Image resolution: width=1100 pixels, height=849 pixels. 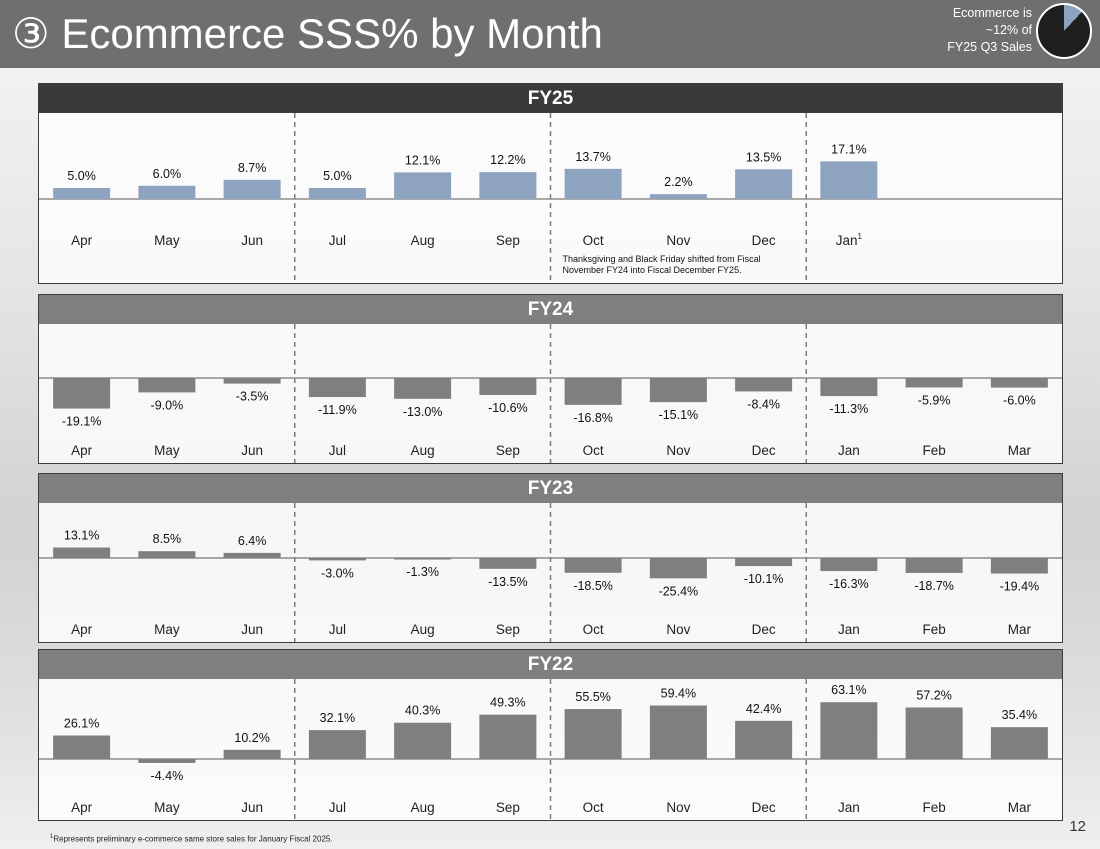 I want to click on data-label: 6.0%, so click(x=167, y=174).